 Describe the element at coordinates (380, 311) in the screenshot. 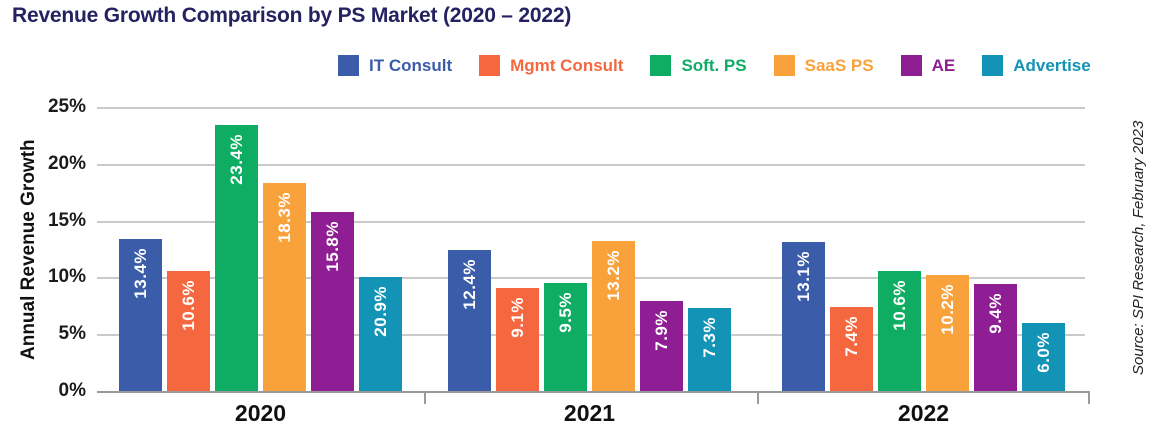

I see `bar-value-label-advertise-2020: 20.9%` at that location.